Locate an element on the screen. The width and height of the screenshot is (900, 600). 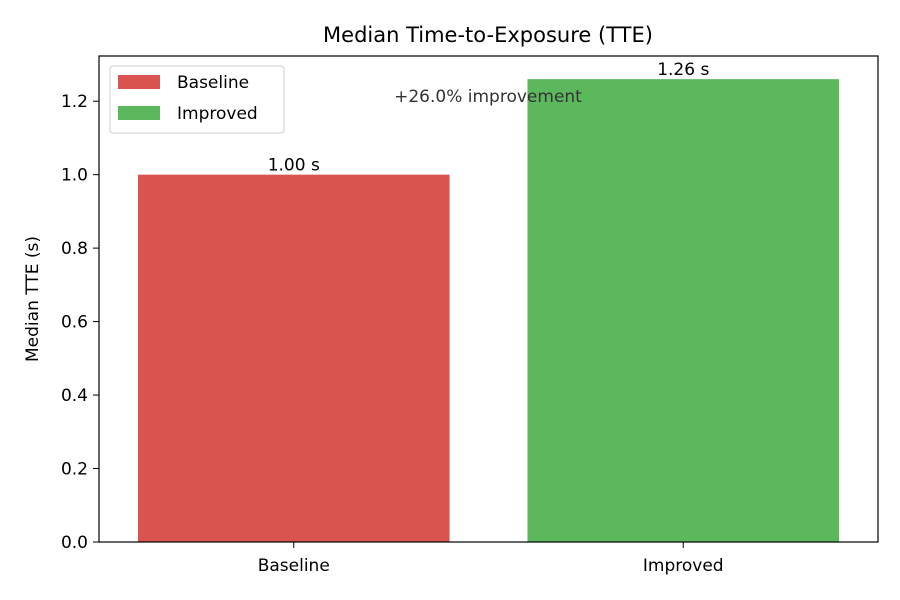
y-tick-label: 0.8 is located at coordinates (74, 249).